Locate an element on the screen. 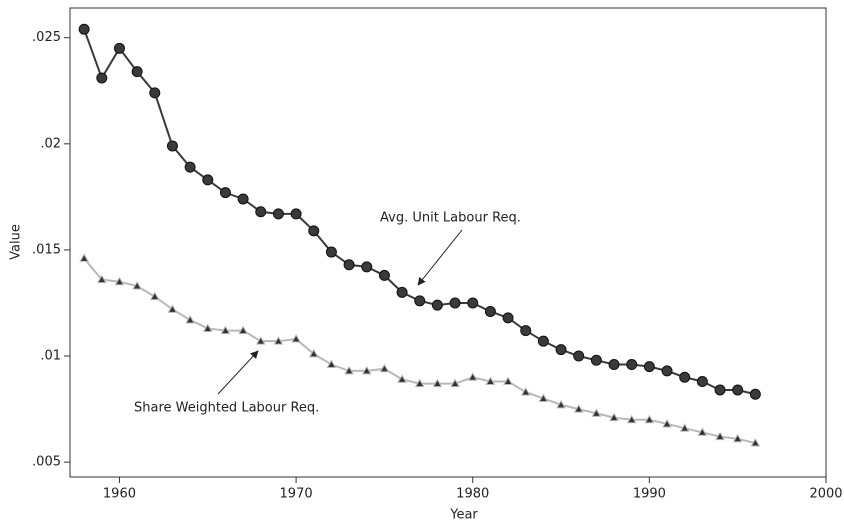 This screenshot has width=844, height=523. x-tick-label: 1990 is located at coordinates (649, 494).